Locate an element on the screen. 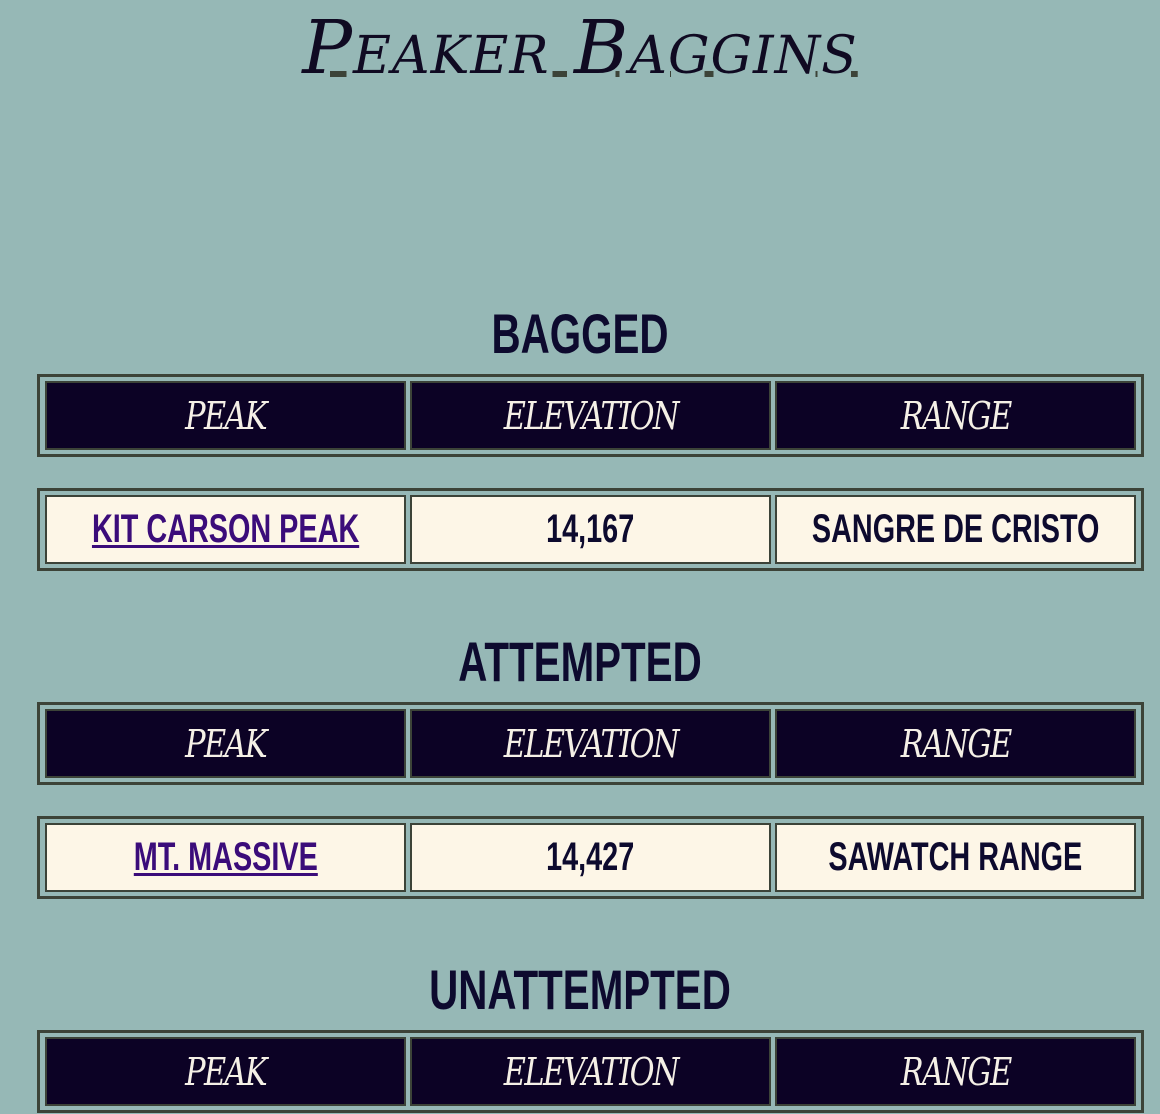 This screenshot has width=1160, height=1114. table-row: Kit Carson Peak 14,167 Sangre de Cristo is located at coordinates (590, 529).